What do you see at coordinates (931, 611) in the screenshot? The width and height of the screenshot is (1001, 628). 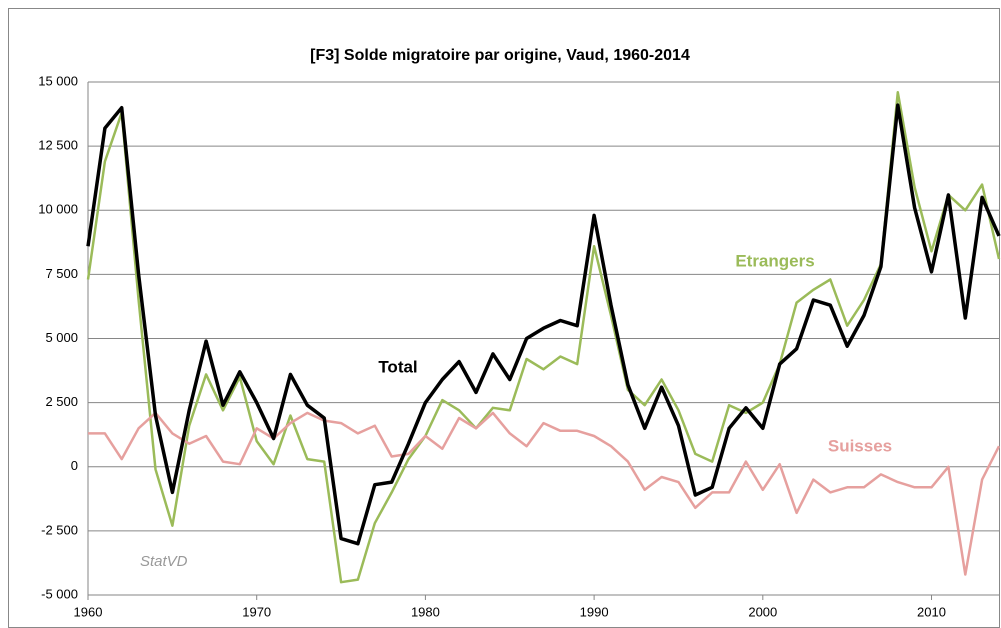 I see `x-tick-label: 2010` at bounding box center [931, 611].